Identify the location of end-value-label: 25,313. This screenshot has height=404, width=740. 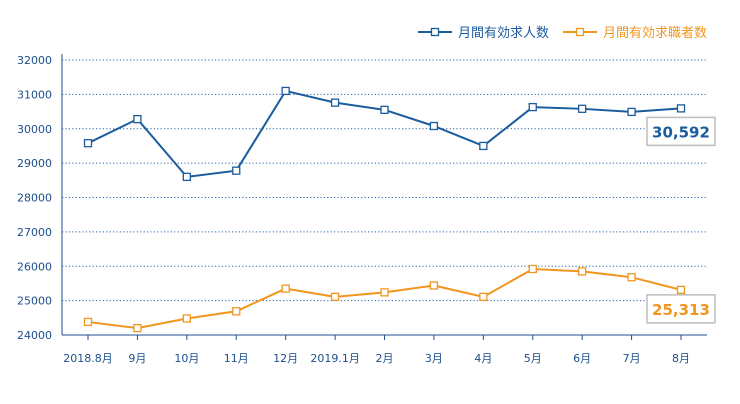
(681, 310).